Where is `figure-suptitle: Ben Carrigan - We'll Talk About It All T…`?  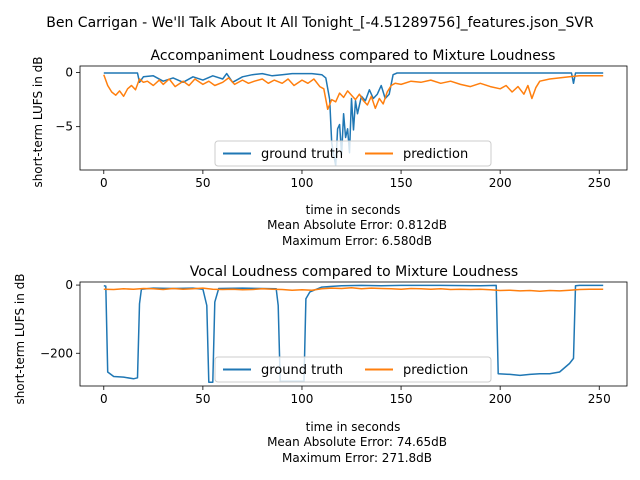 figure-suptitle: Ben Carrigan - We'll Talk About It All T… is located at coordinates (320, 23).